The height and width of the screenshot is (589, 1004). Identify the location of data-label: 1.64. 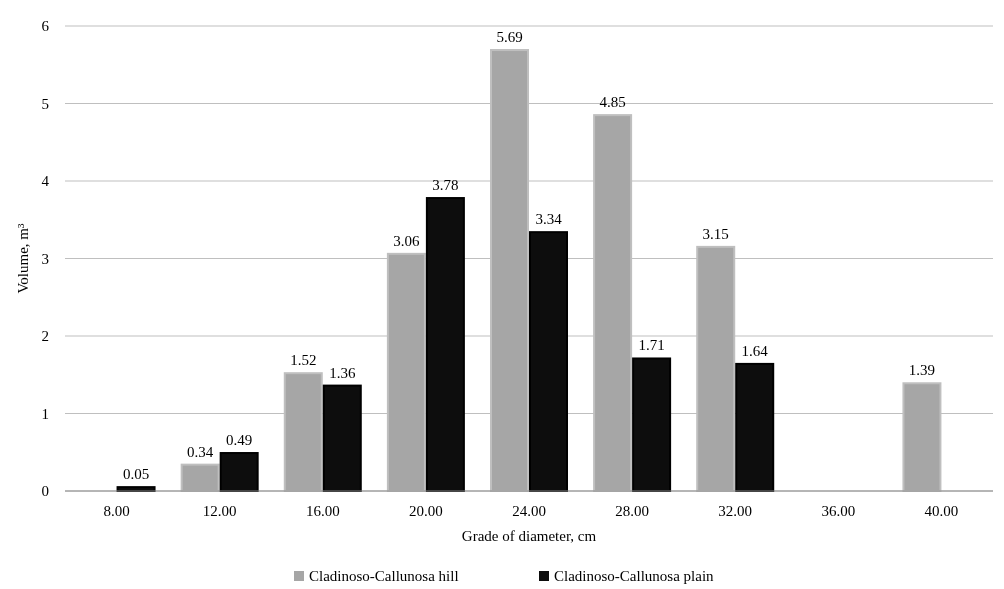
(755, 350).